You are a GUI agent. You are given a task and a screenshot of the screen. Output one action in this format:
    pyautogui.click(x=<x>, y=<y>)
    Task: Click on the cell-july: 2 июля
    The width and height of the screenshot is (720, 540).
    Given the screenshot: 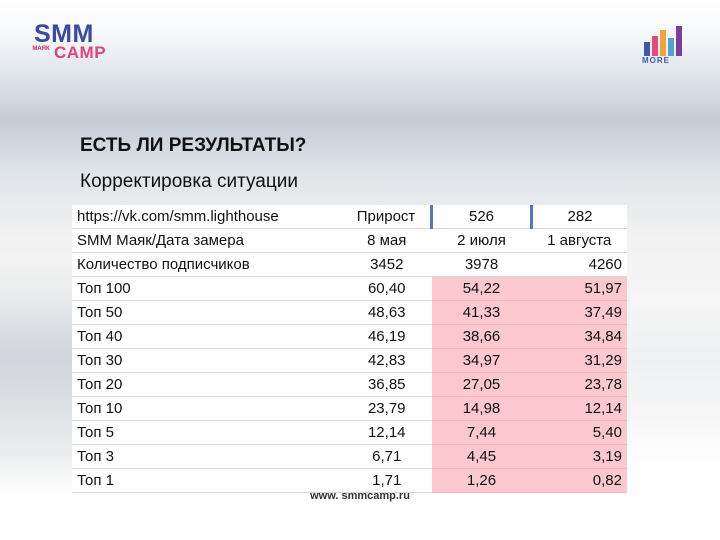 What is the action you would take?
    pyautogui.click(x=481, y=240)
    